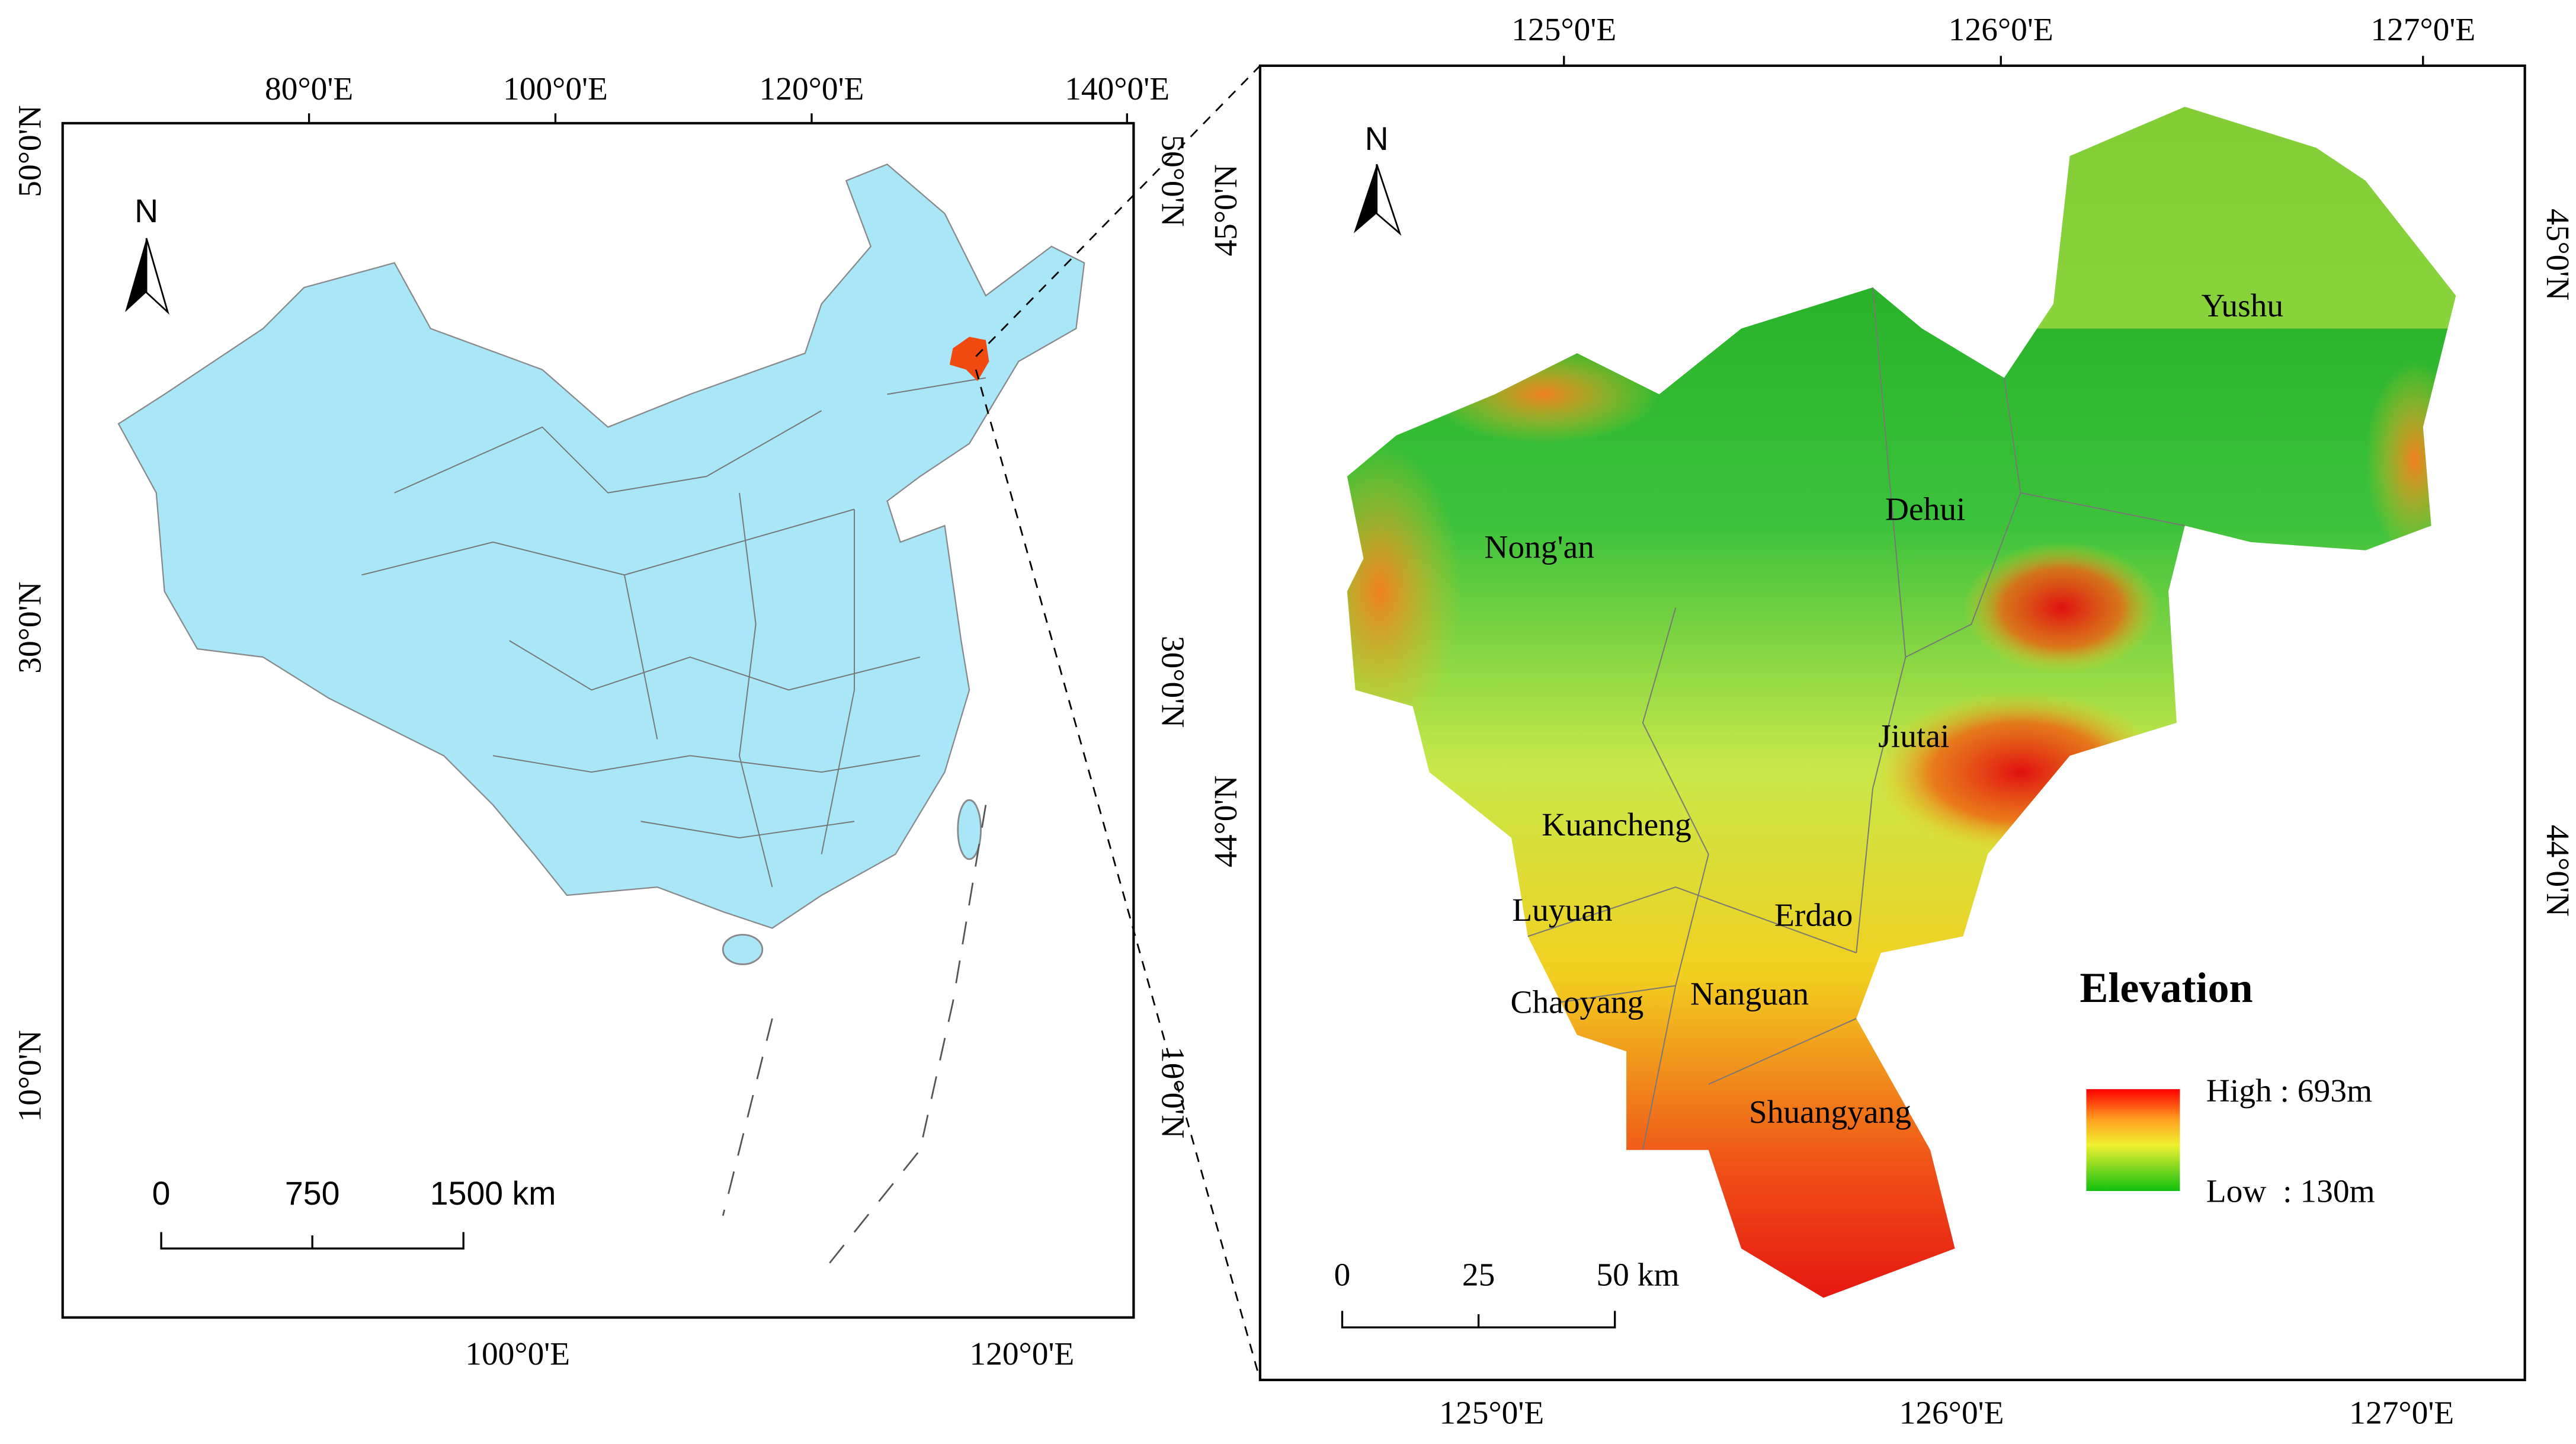 Image resolution: width=2576 pixels, height=1444 pixels. I want to click on place-label: Shuangyang, so click(1830, 1112).